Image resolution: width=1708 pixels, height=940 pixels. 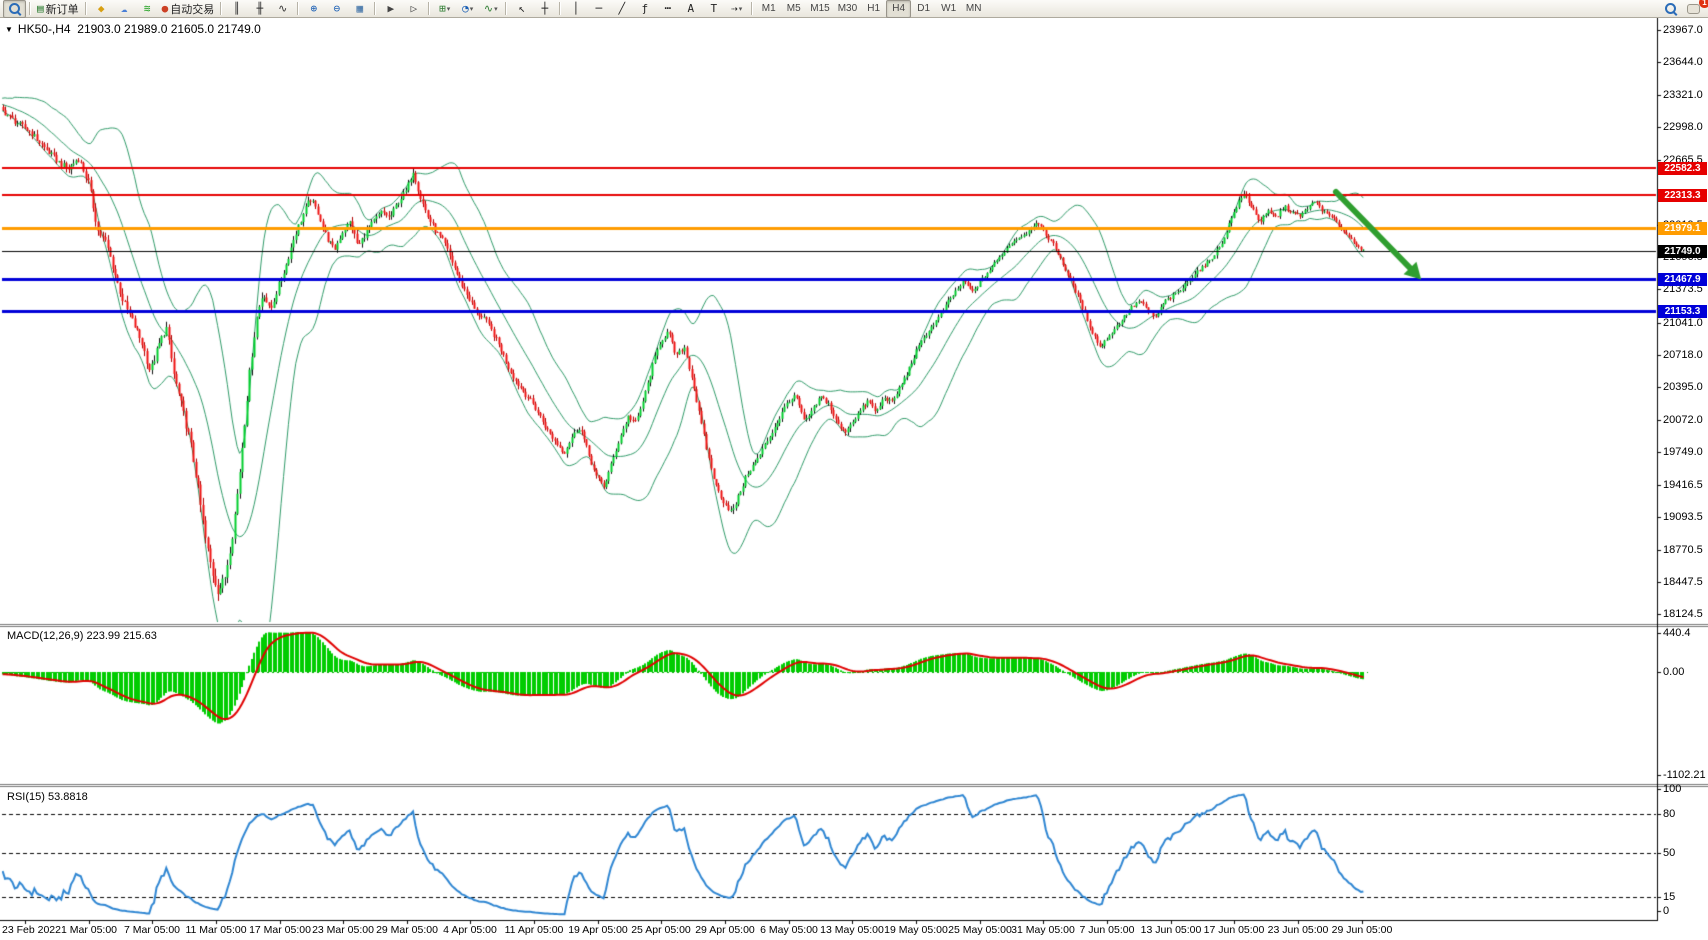 What do you see at coordinates (1682, 311) in the screenshot?
I see `price-line-label: 21153.3` at bounding box center [1682, 311].